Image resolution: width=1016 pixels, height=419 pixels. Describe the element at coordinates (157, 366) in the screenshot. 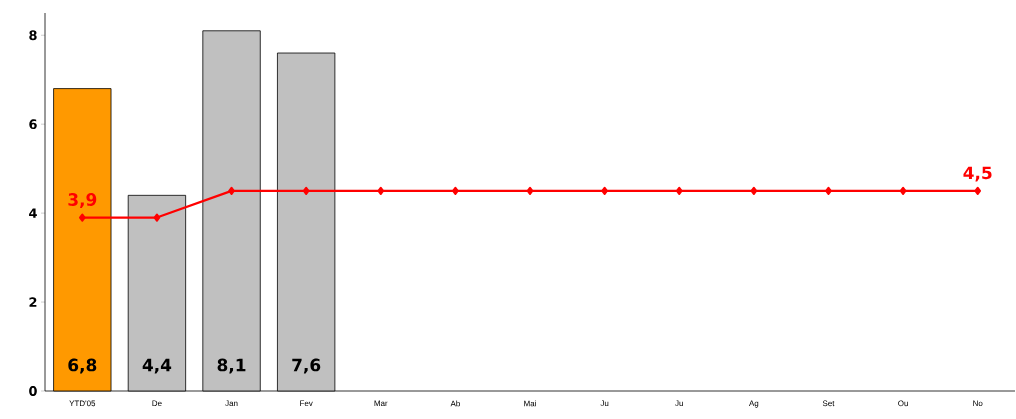

I see `data-label: 4,4` at that location.